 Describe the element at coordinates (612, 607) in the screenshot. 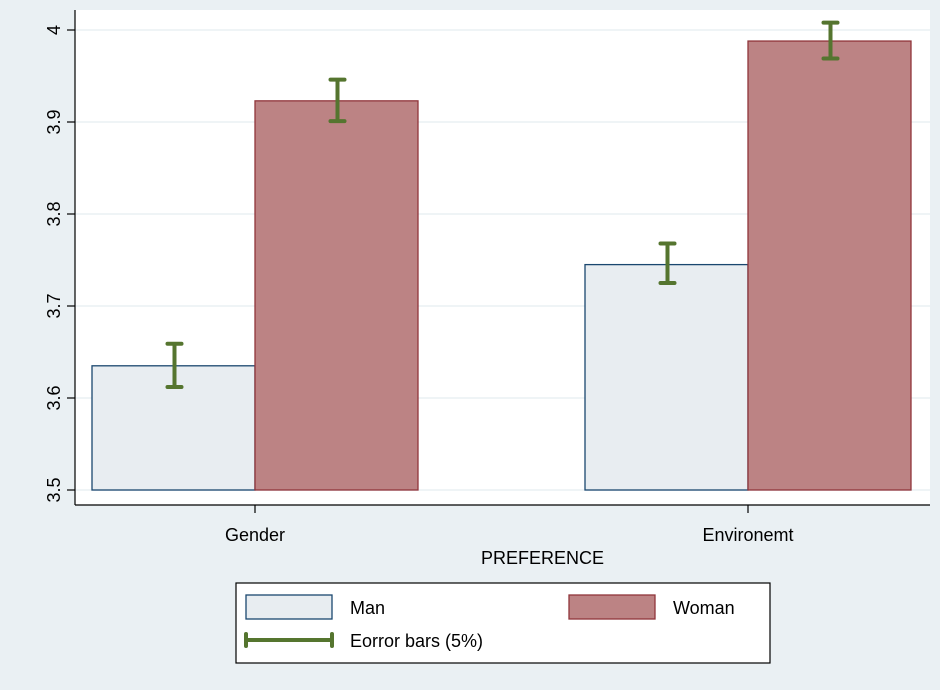

I see `legend-swatch-woman` at that location.